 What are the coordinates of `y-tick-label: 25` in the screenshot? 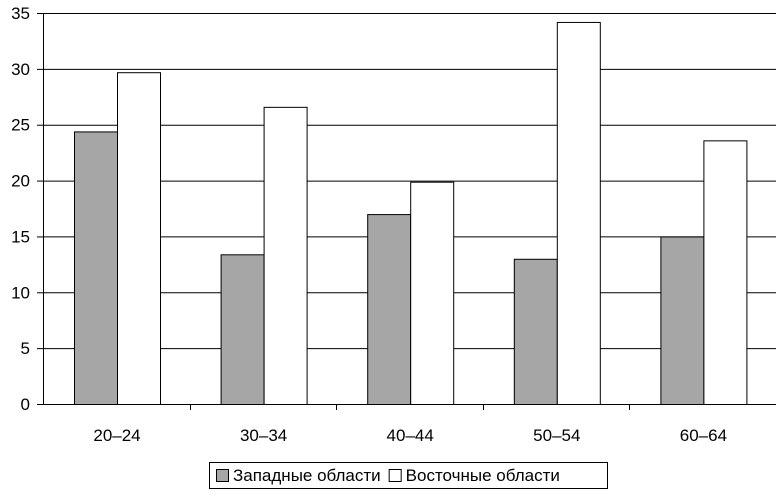 It's located at (20, 125).